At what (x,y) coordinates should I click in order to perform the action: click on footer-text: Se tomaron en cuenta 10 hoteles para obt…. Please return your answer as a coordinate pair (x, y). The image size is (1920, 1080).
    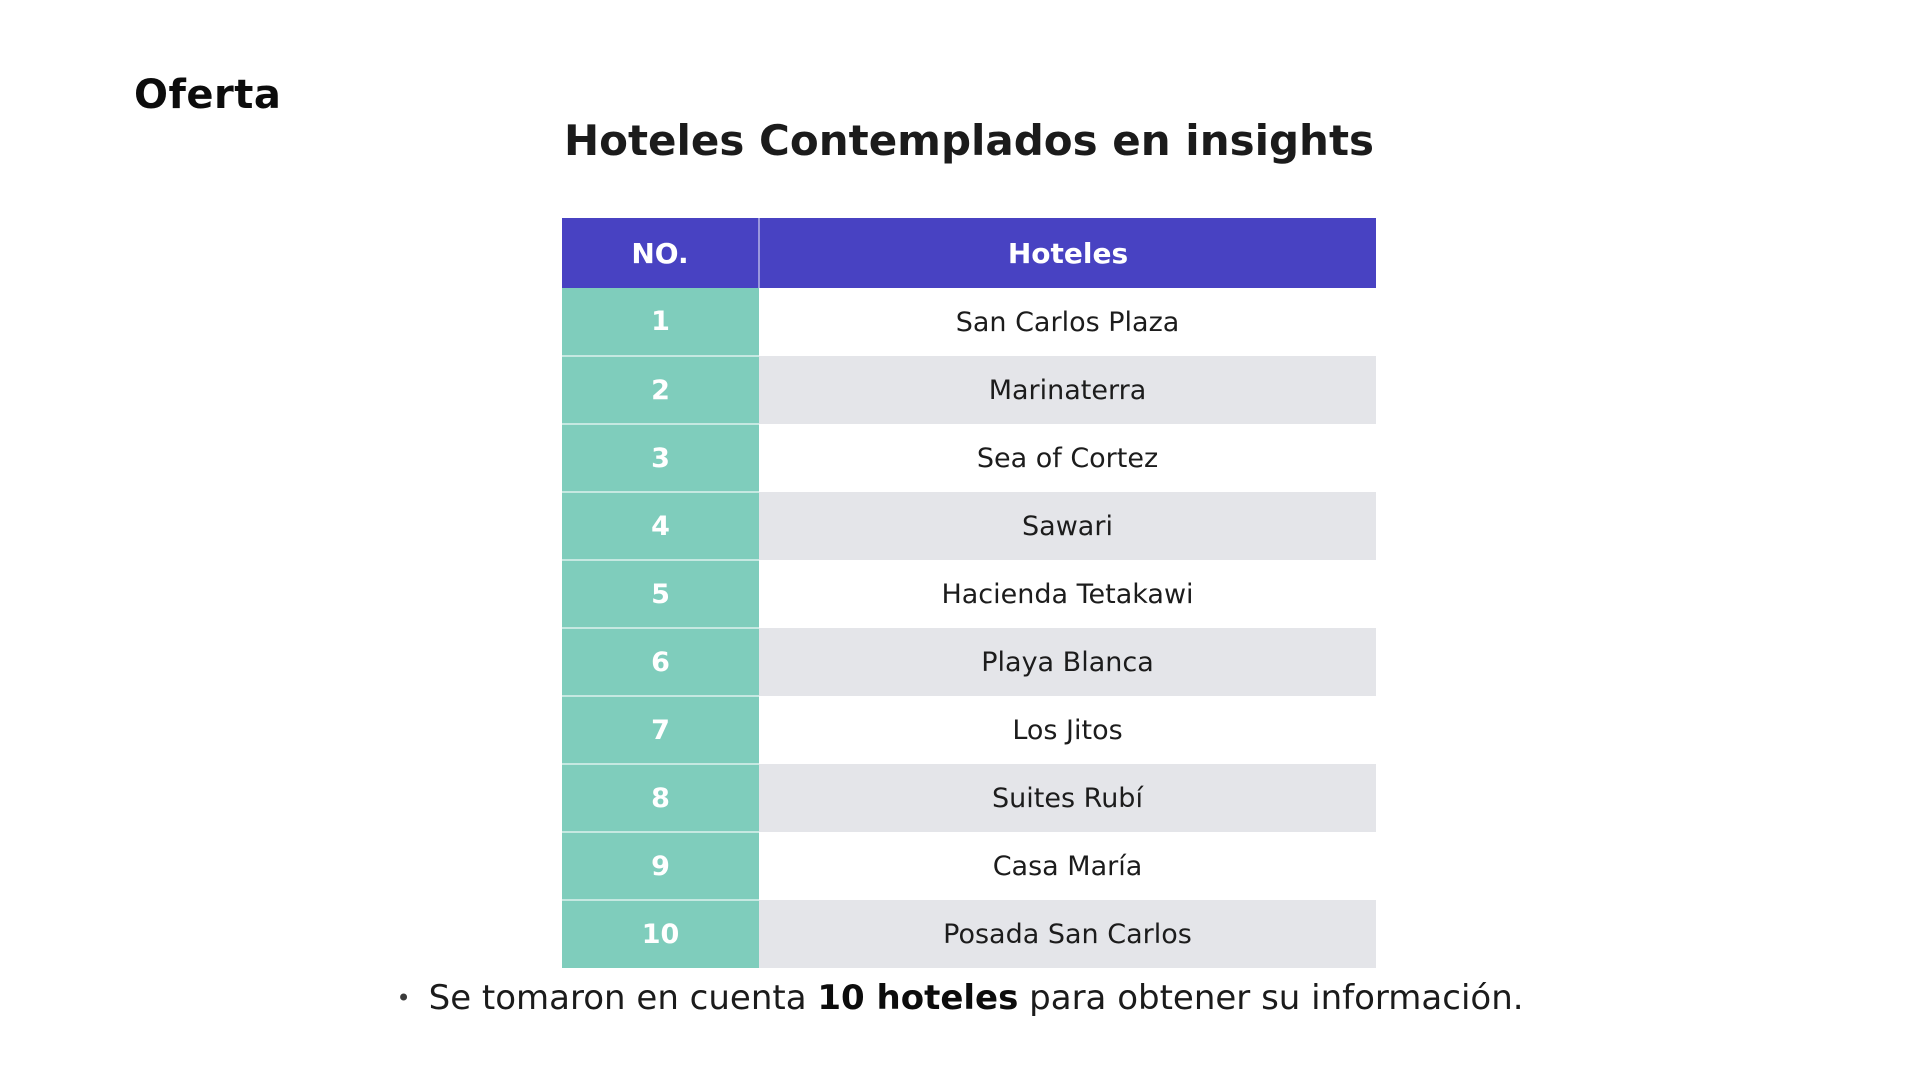
    Looking at the image, I should click on (976, 998).